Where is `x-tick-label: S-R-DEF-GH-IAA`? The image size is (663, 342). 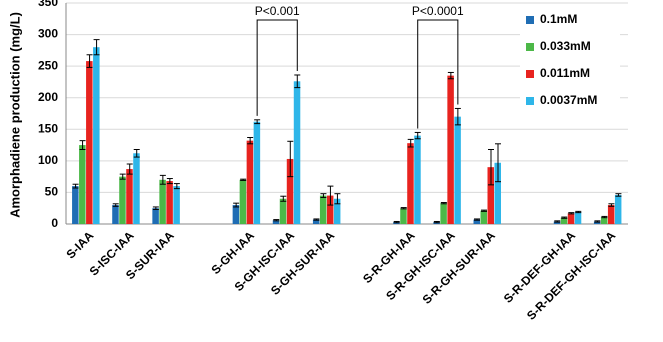
x-tick-label: S-R-DEF-GH-IAA is located at coordinates (540, 267).